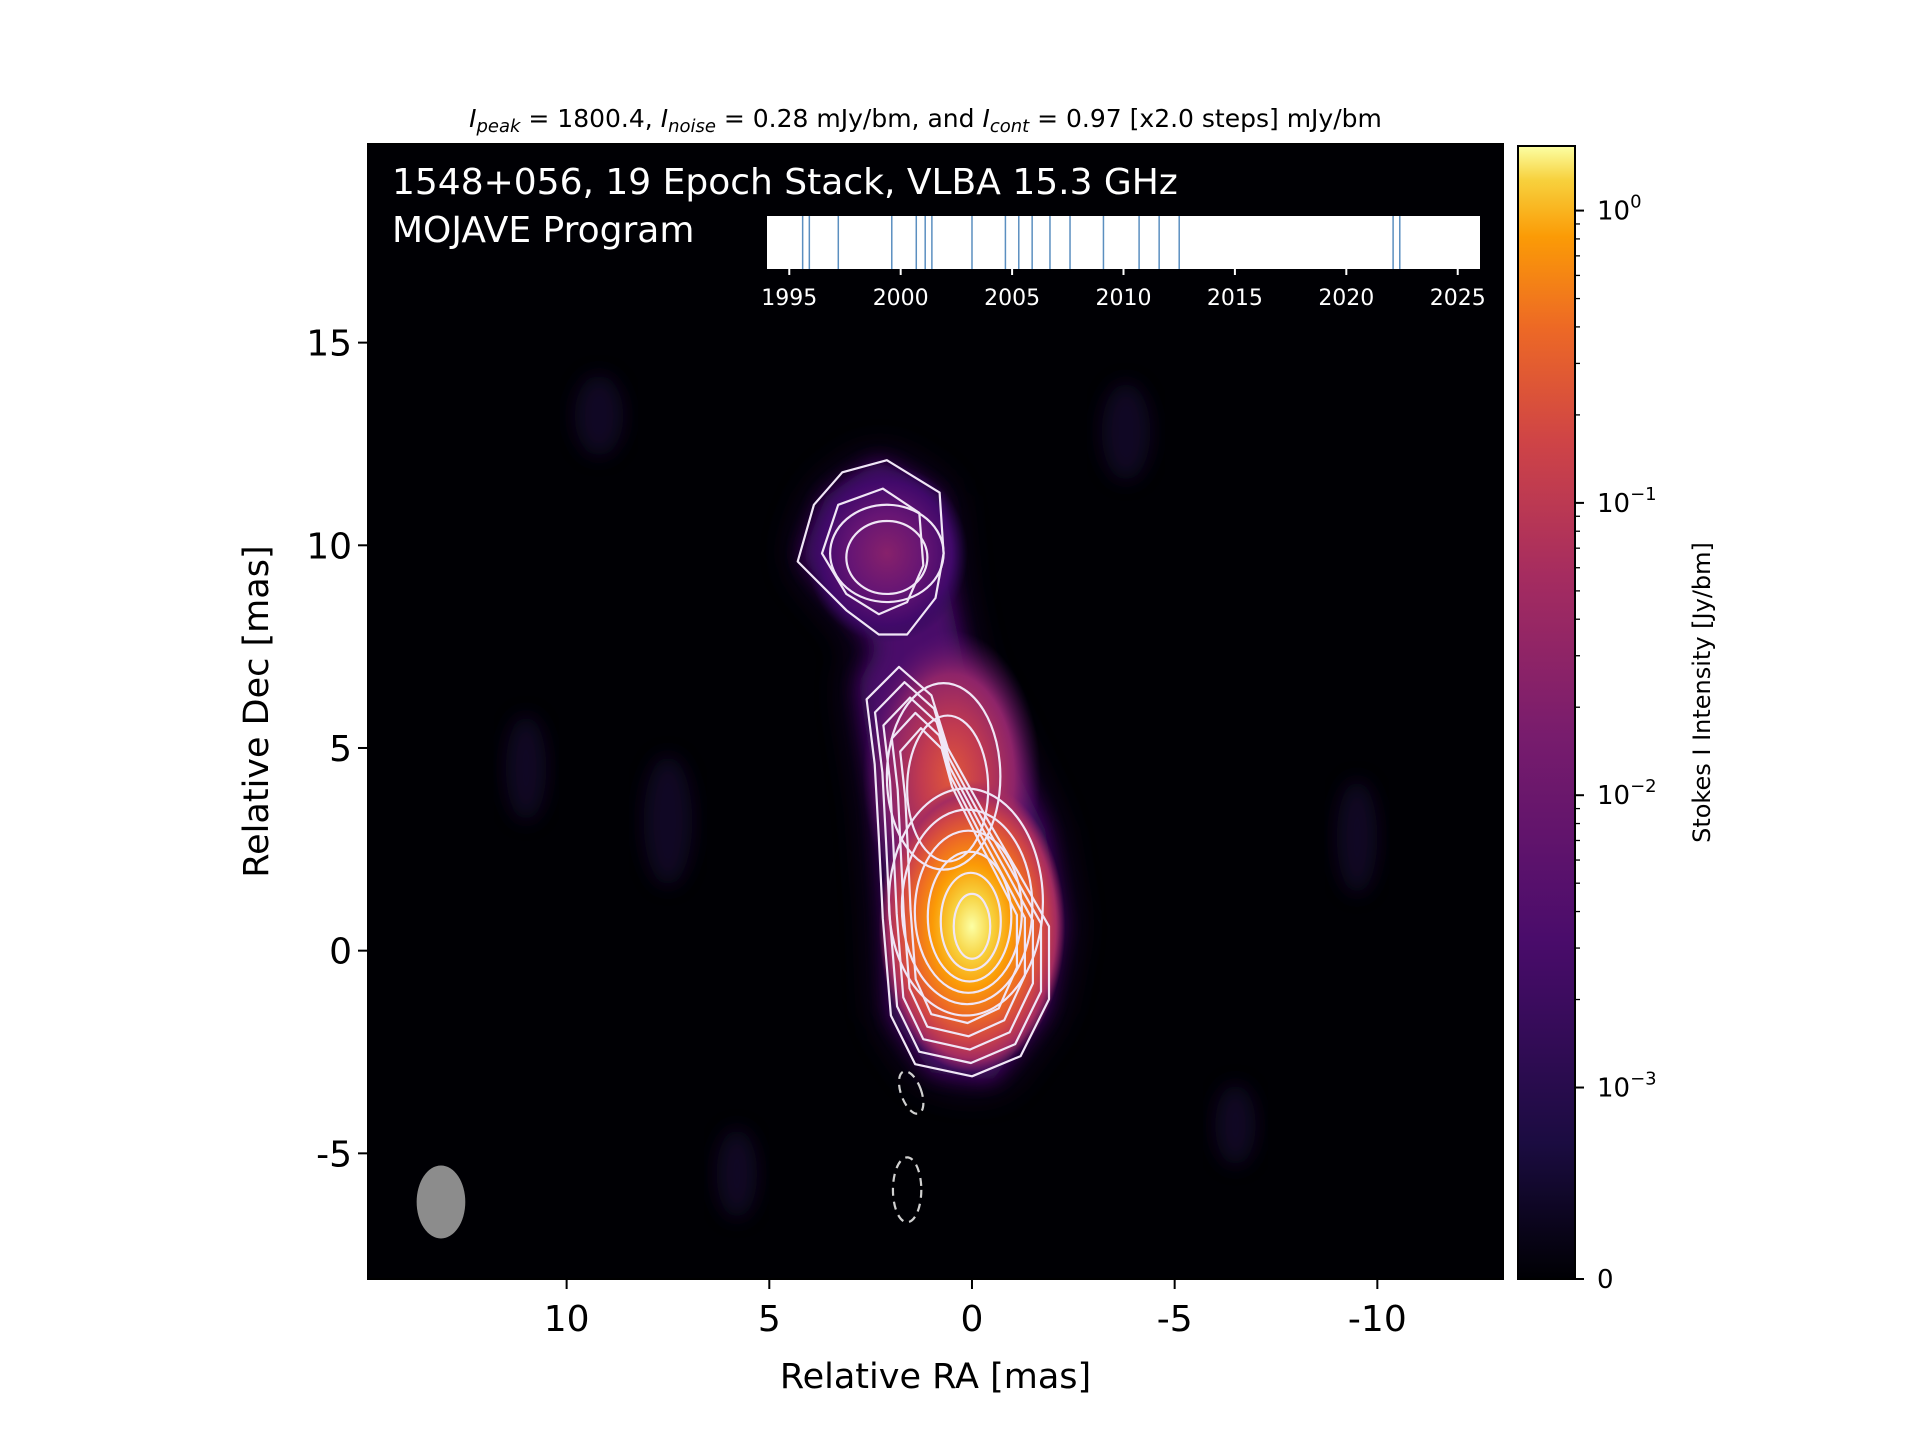  What do you see at coordinates (1605, 1280) in the screenshot?
I see `colorbar-tick-label: 0` at bounding box center [1605, 1280].